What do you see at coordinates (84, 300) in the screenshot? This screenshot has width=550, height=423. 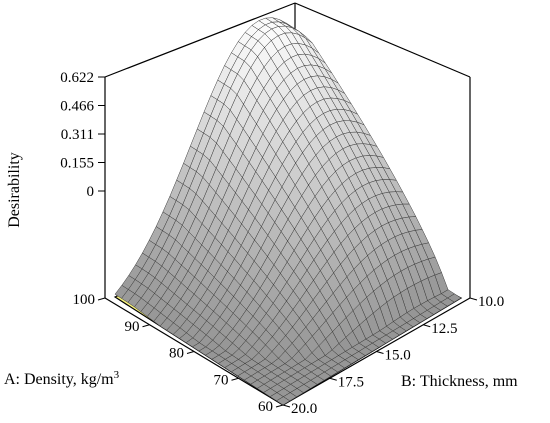 I see `density-tick-label: 100` at bounding box center [84, 300].